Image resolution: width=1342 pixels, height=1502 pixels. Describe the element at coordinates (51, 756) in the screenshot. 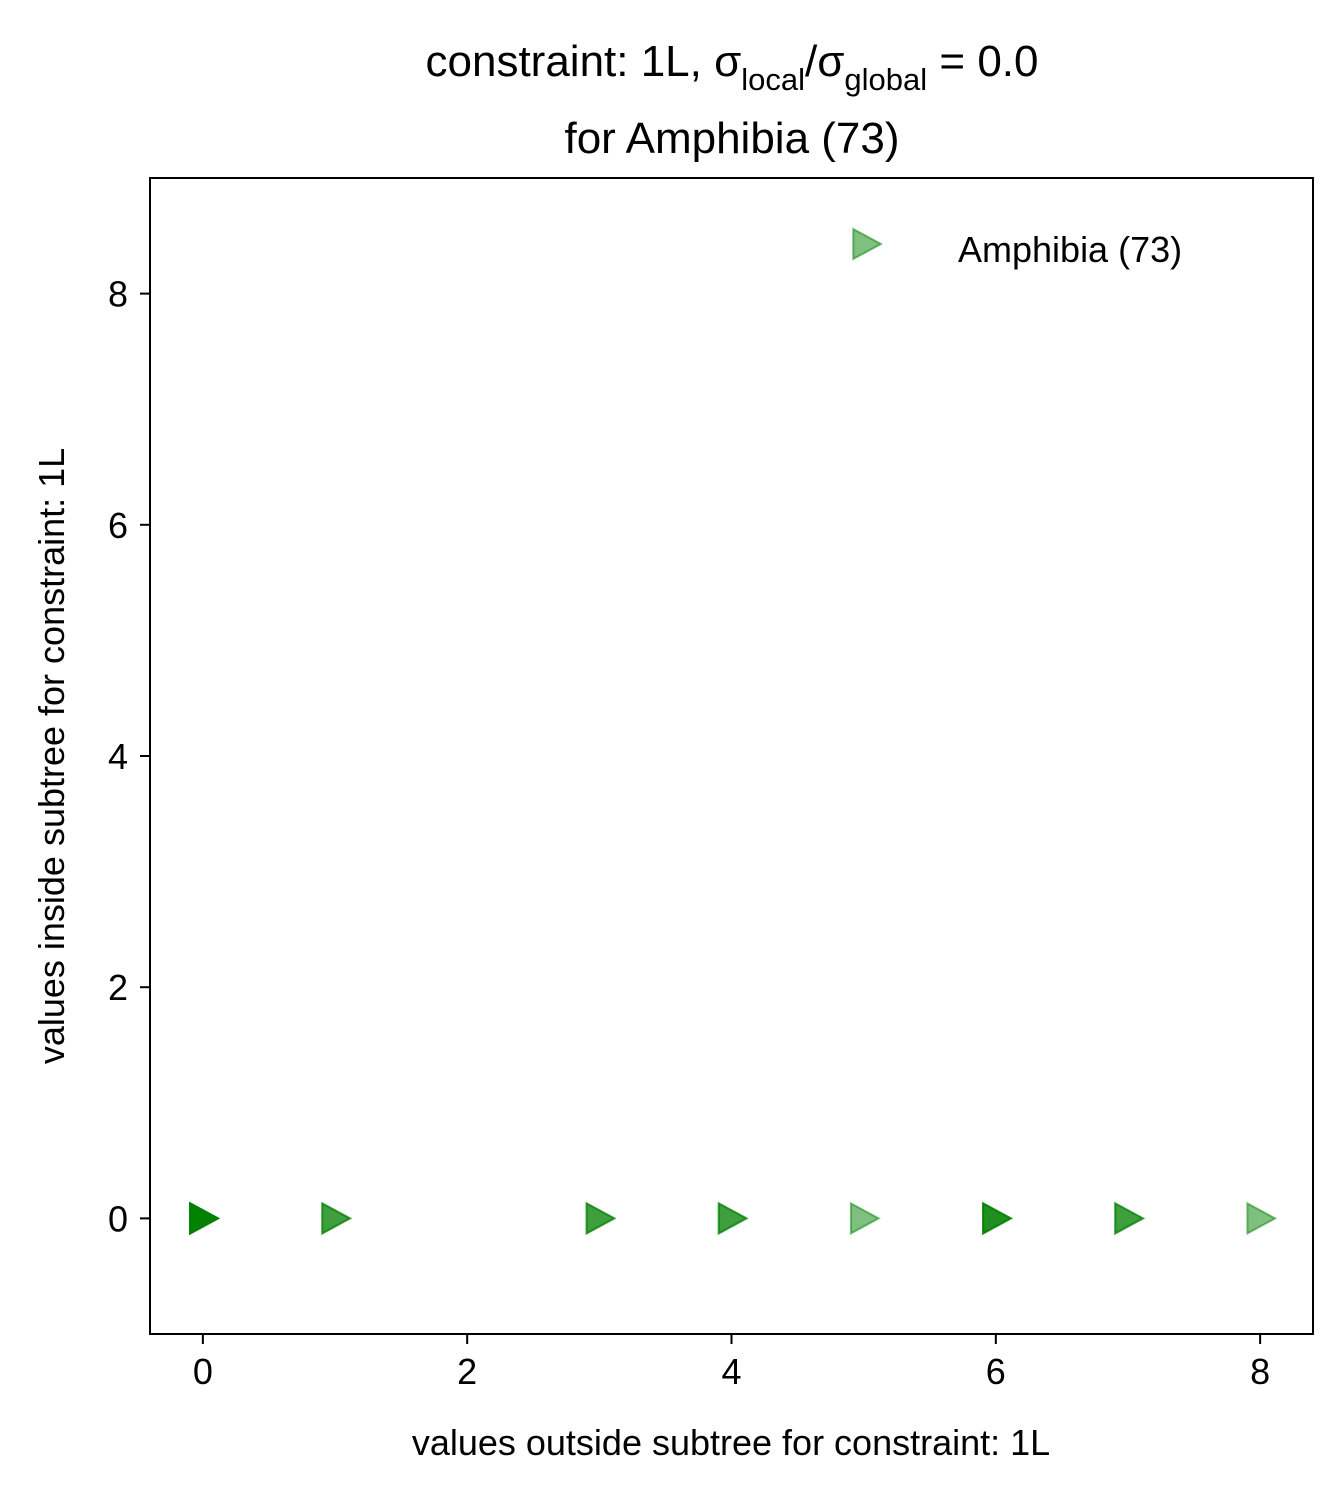

I see `y-axis-label: values inside subtree for constraint: 1L` at that location.